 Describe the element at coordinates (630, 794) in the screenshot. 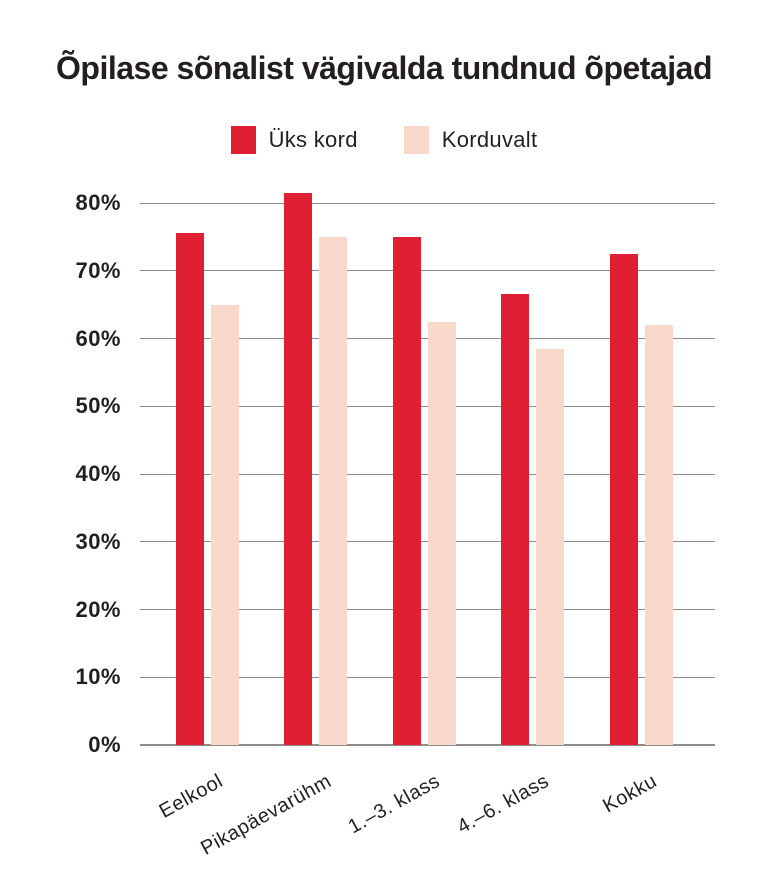

I see `x-category-label: Kokku` at that location.